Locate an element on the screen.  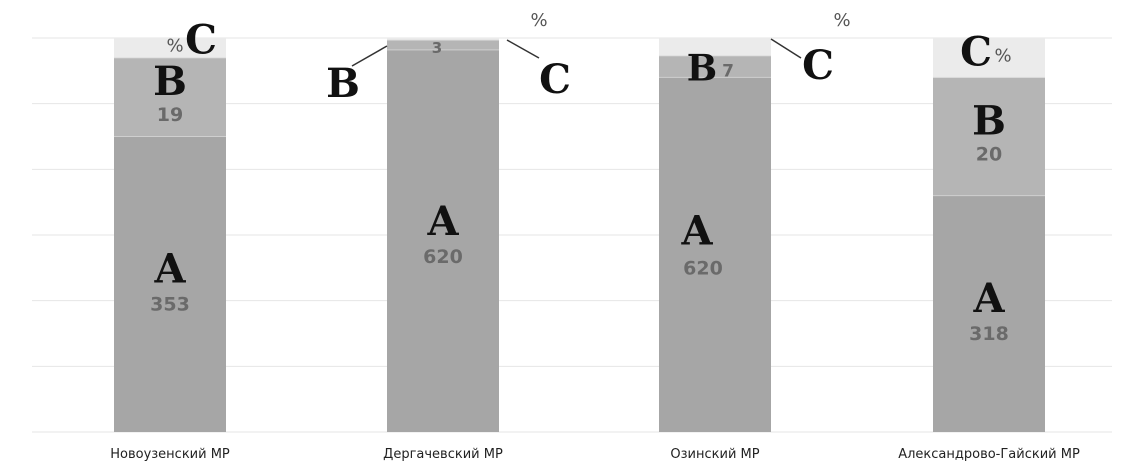
data-label-a: 318 is located at coordinates (989, 334).